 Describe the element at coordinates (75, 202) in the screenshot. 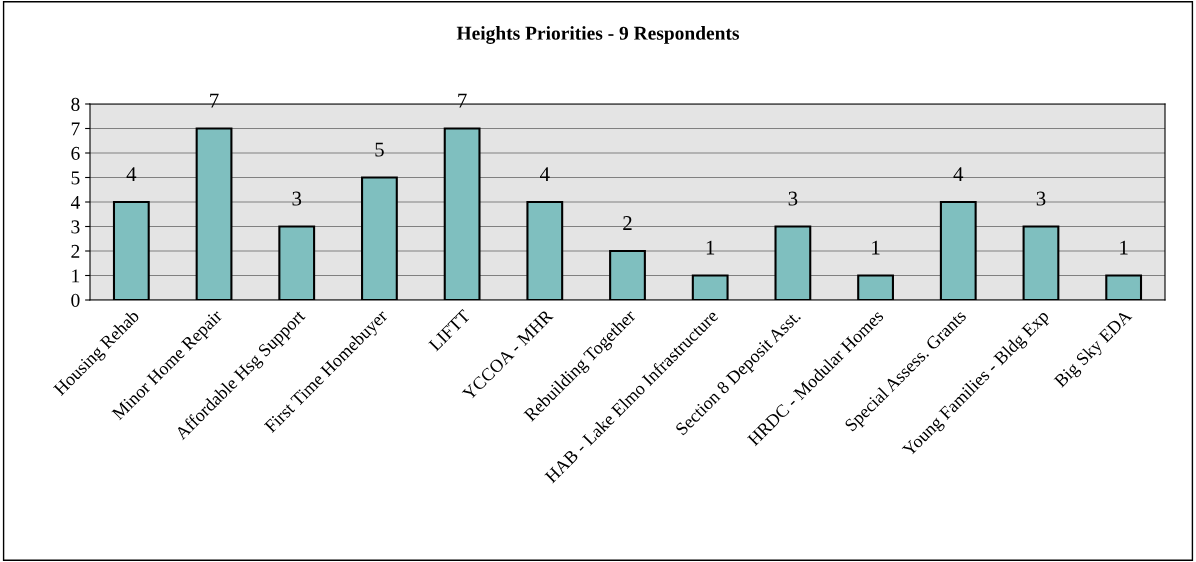

I see `y-tick-label: 4` at that location.